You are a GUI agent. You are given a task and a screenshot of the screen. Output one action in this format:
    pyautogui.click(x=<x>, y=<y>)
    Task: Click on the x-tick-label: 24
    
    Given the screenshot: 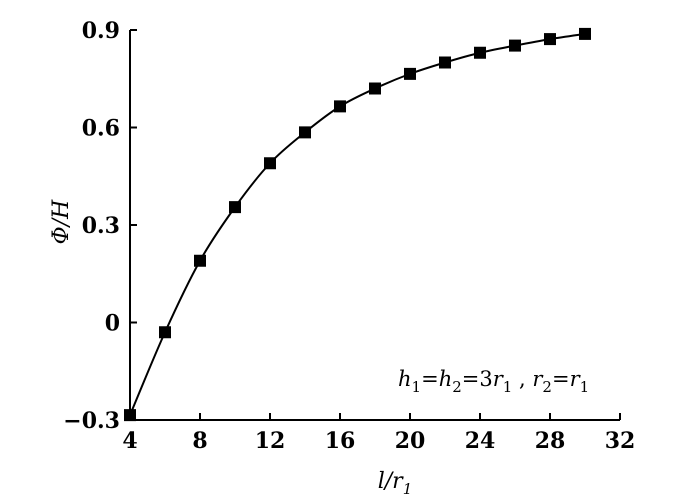 What is the action you would take?
    pyautogui.click(x=480, y=441)
    